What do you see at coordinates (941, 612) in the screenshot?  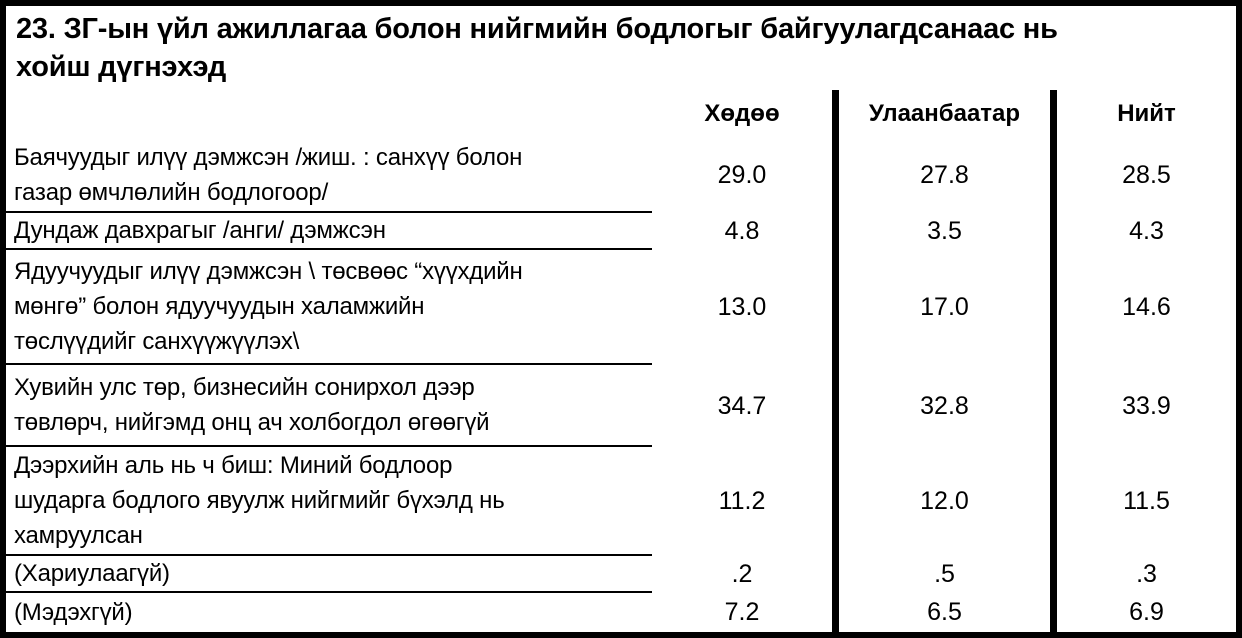 I see `value-cell-ulaanbaatar: 6.5` at bounding box center [941, 612].